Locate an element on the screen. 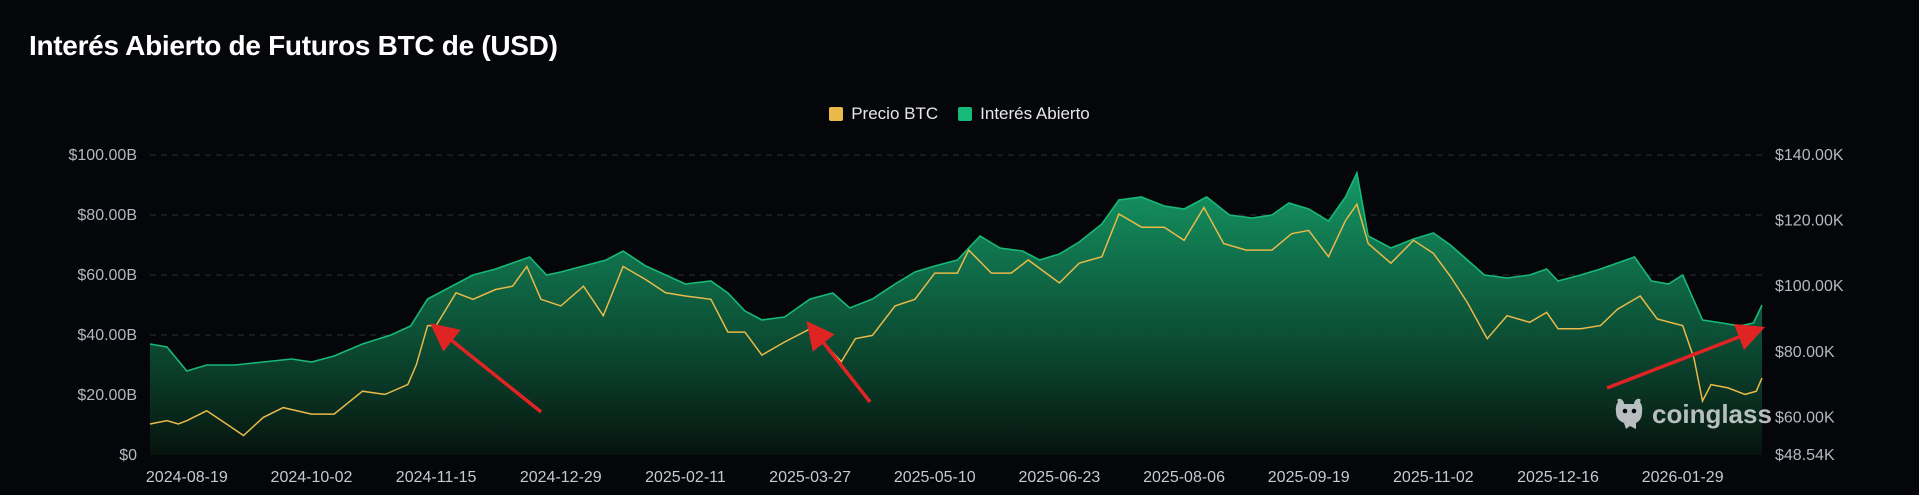 This screenshot has height=495, width=1919. right-axis-tick-label: $80.00K is located at coordinates (1805, 352).